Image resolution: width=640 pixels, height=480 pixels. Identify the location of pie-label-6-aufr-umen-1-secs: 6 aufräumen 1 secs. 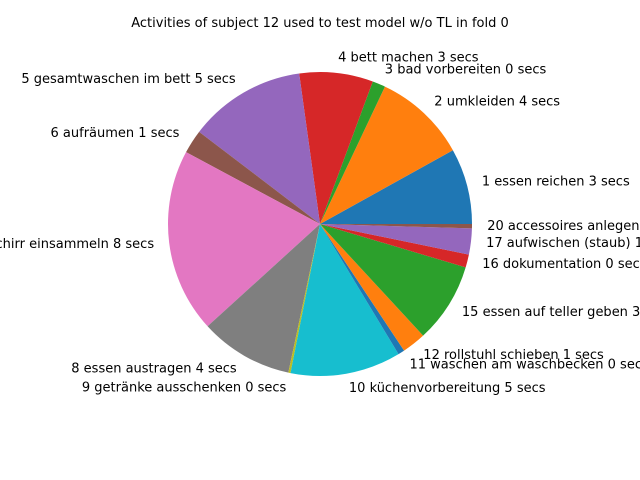
(115, 133).